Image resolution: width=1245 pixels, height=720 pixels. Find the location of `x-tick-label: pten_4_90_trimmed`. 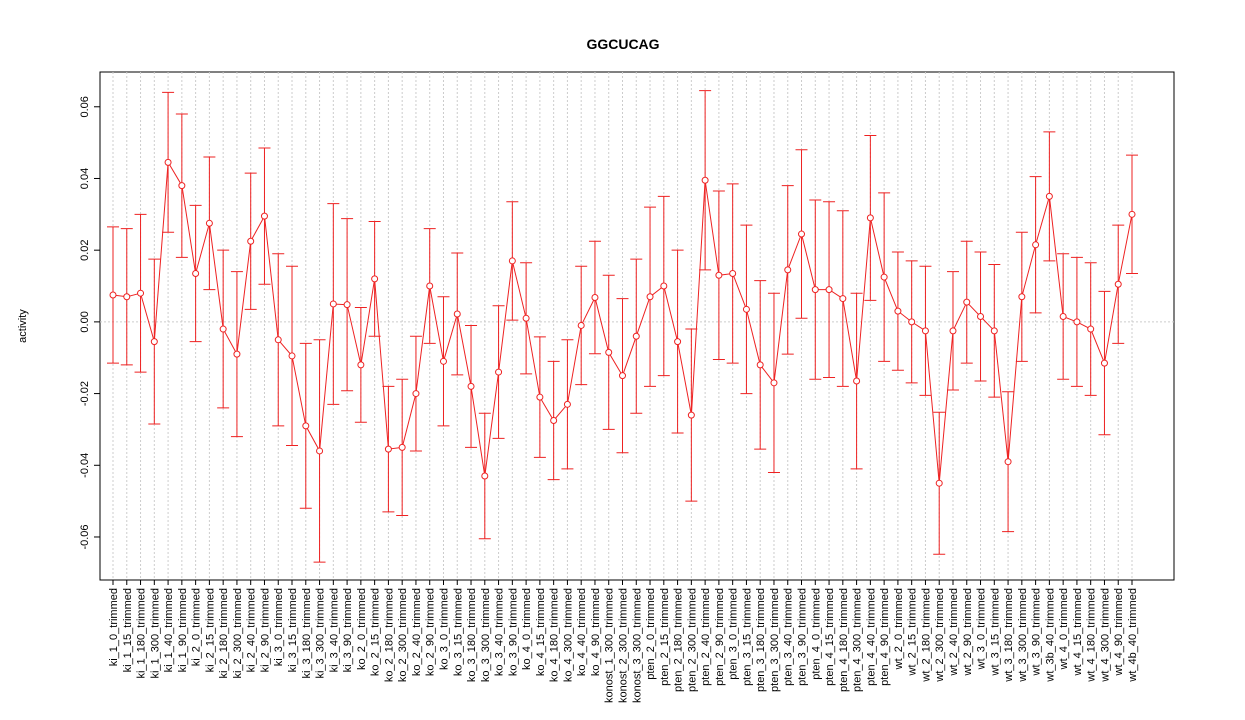

x-tick-label: pten_4_90_trimmed is located at coordinates (885, 637).